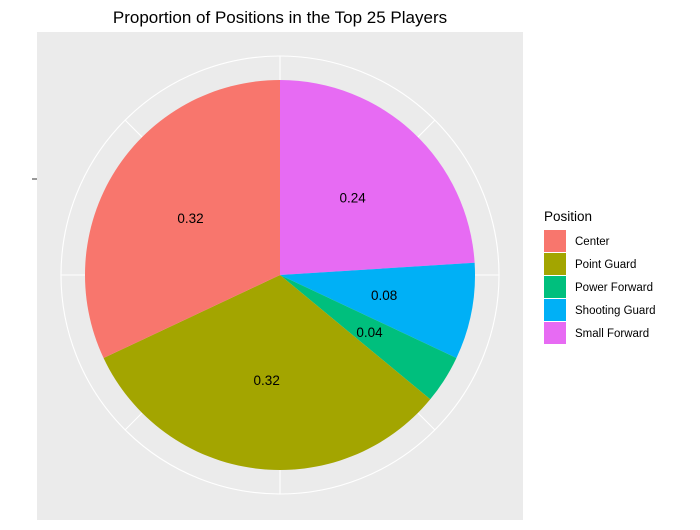 This screenshot has height=530, width=700. Describe the element at coordinates (384, 295) in the screenshot. I see `slice-label-shooting-guard: 0.08` at that location.